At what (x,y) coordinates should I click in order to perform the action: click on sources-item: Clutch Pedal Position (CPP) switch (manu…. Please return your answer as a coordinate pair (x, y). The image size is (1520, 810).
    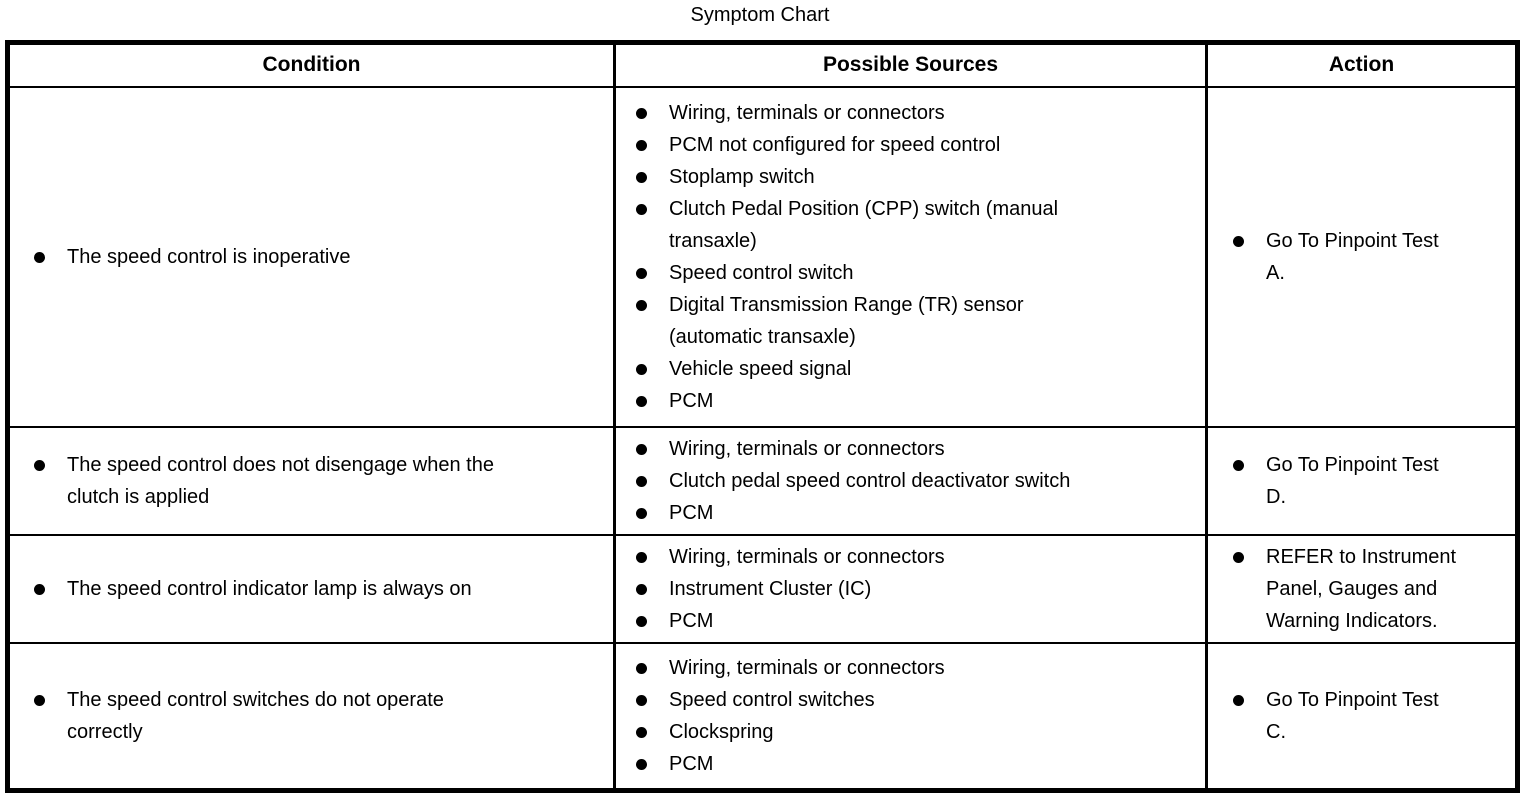
    Looking at the image, I should click on (910, 225).